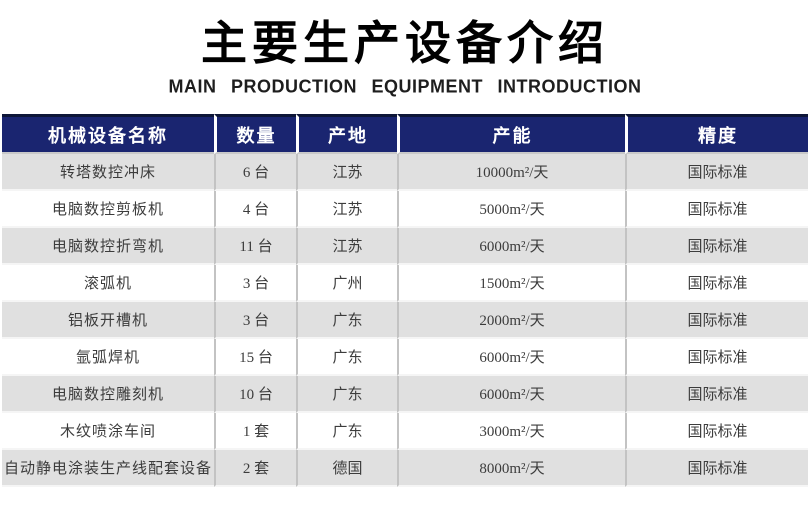  What do you see at coordinates (108, 210) in the screenshot?
I see `equipment-name: 电脑数控剪板机` at bounding box center [108, 210].